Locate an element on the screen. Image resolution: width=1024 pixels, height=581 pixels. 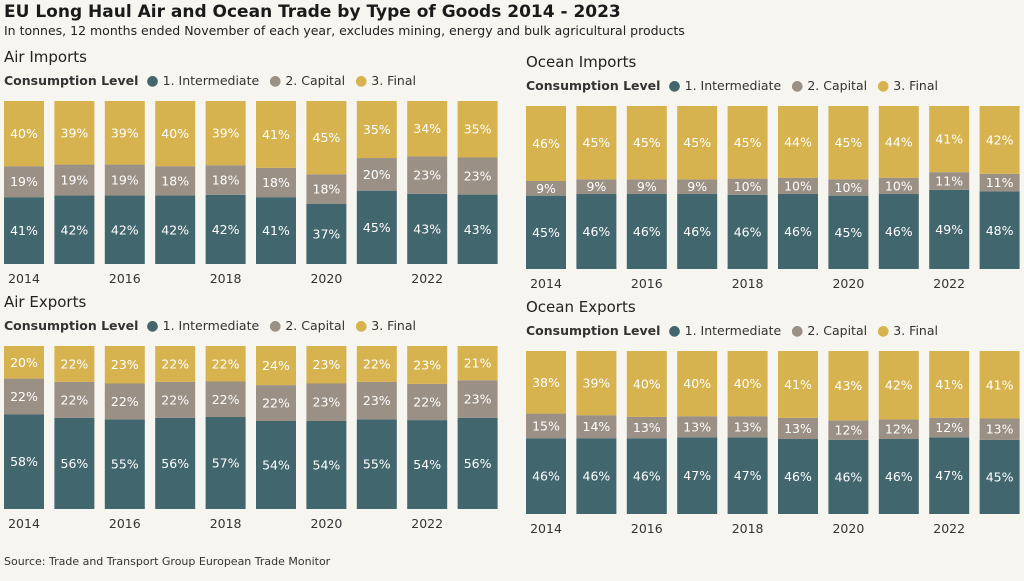
data-label-final-2014: 40% is located at coordinates (24, 133).